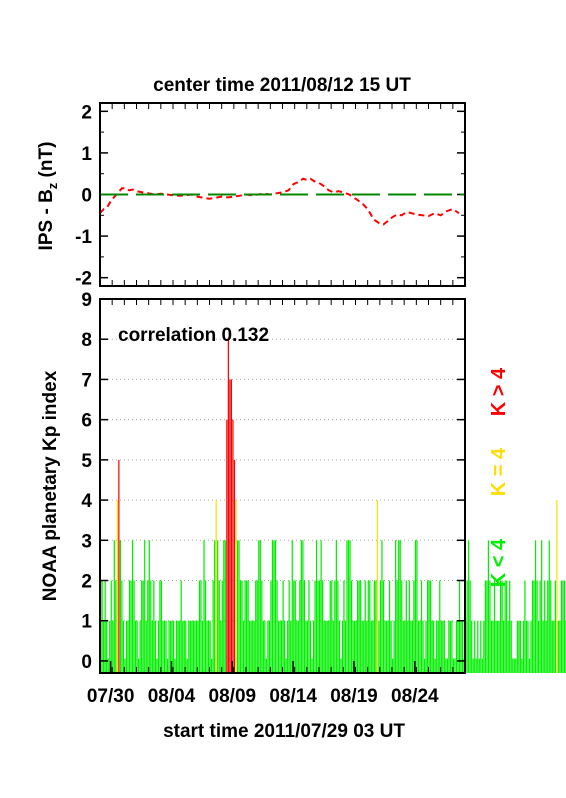 The height and width of the screenshot is (798, 566). Describe the element at coordinates (293, 696) in the screenshot. I see `kp-x-tick-label: 08/14` at that location.